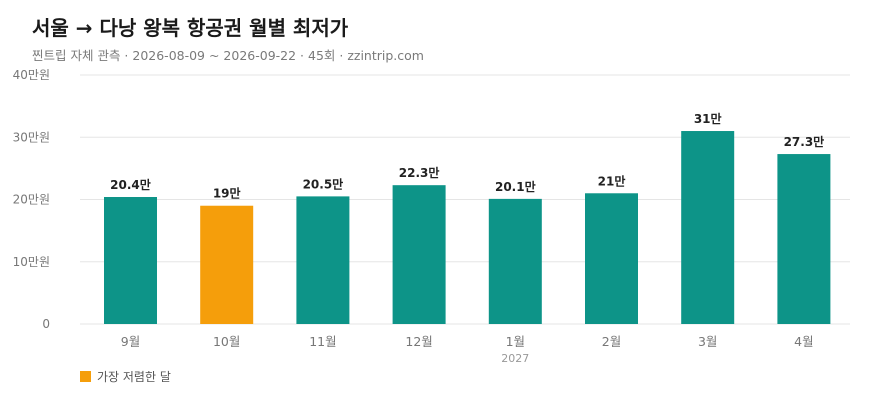  What do you see at coordinates (227, 193) in the screenshot?
I see `data-label: 19만` at bounding box center [227, 193].